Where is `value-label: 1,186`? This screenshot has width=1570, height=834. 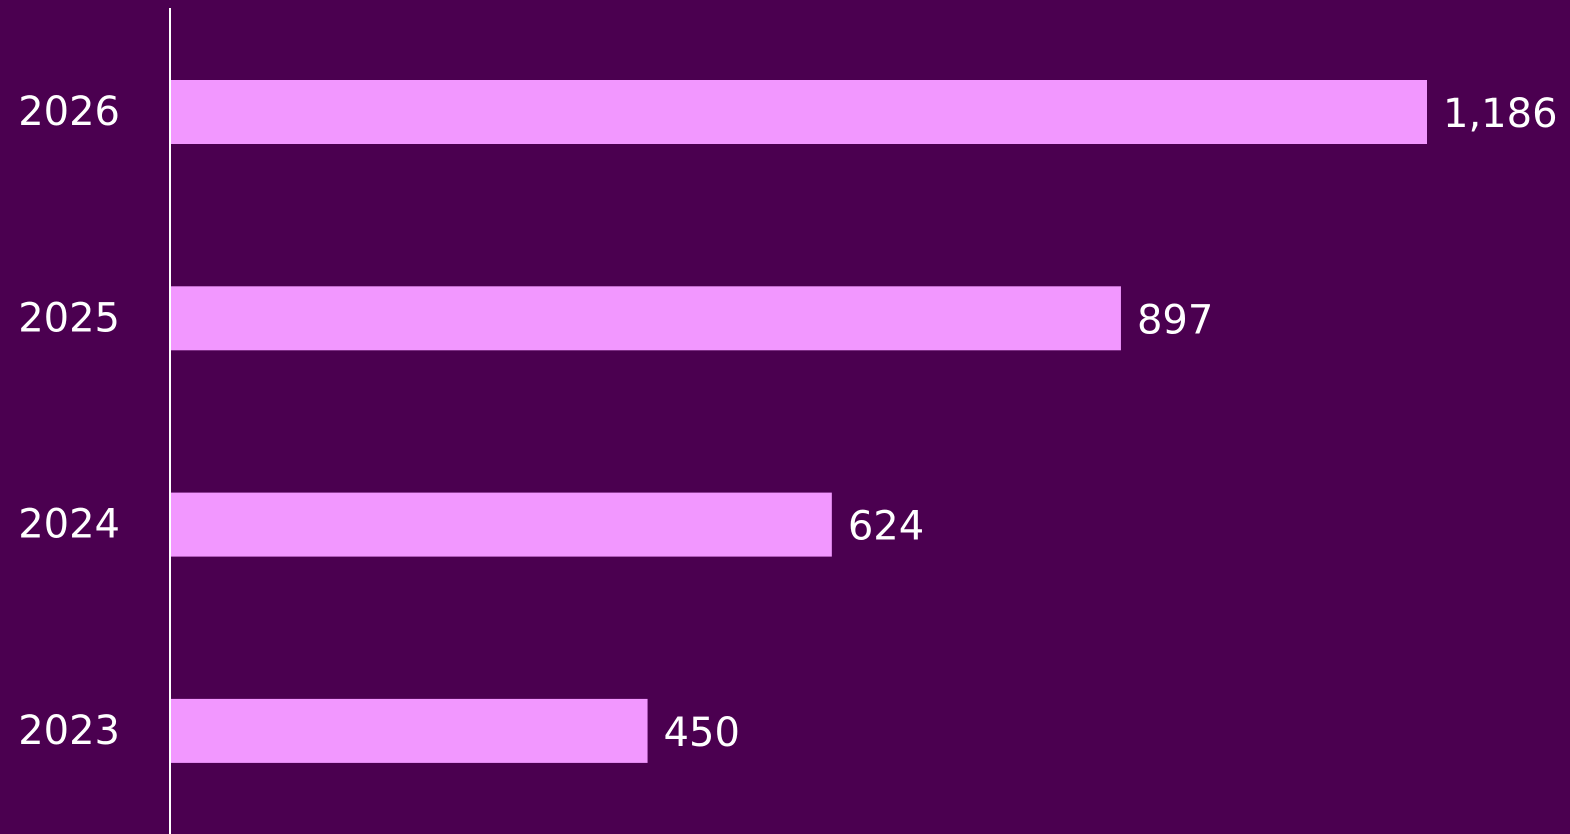
value-label: 1,186 is located at coordinates (1500, 114).